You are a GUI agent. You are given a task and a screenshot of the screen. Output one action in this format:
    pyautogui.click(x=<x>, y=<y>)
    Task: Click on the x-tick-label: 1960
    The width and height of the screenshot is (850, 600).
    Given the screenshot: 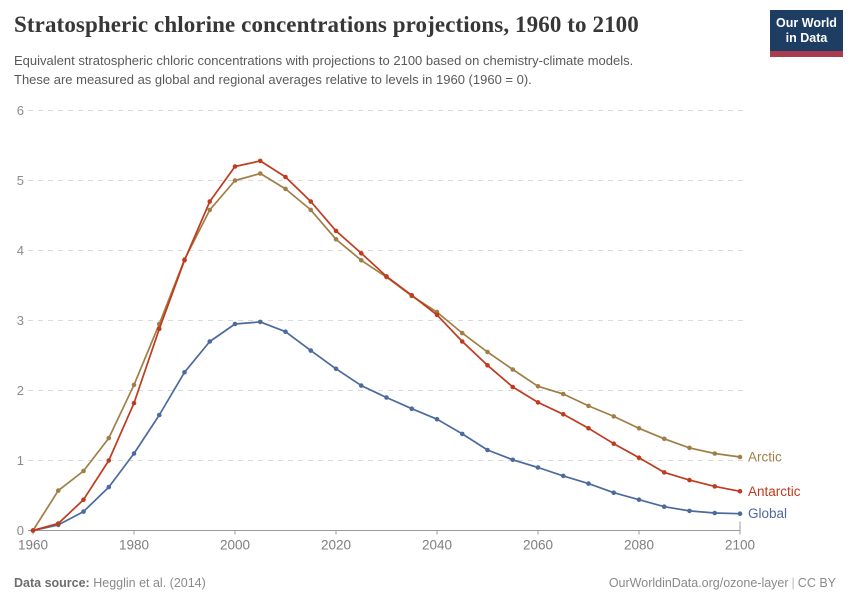 What is the action you would take?
    pyautogui.click(x=33, y=545)
    